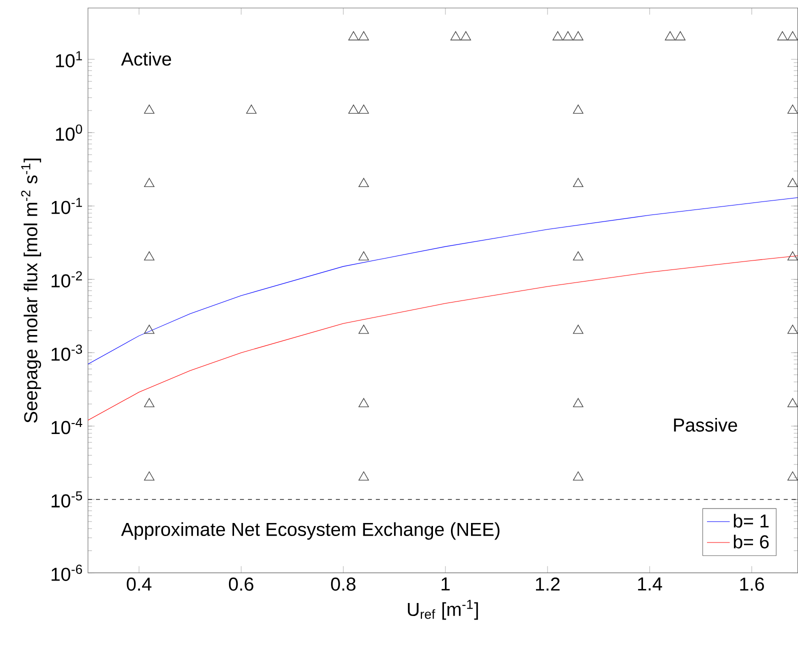 This screenshot has width=798, height=648. Describe the element at coordinates (139, 584) in the screenshot. I see `x-tick-label: 0.4` at that location.